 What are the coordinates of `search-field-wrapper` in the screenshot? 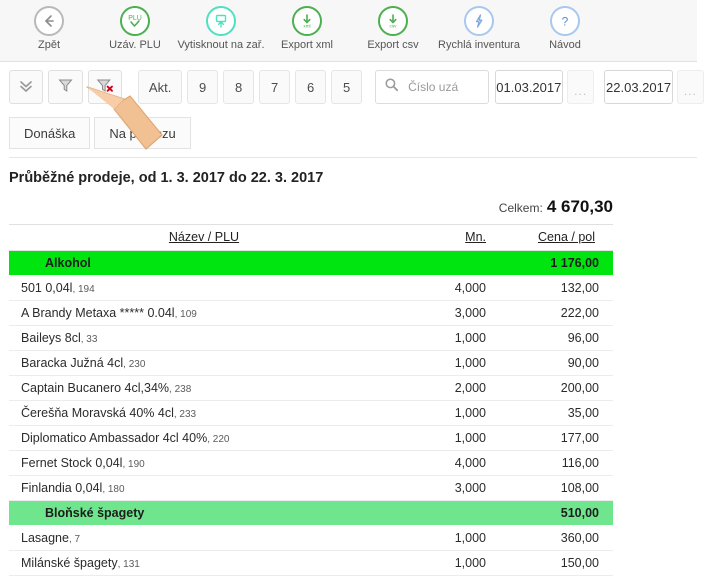 It's located at (432, 87).